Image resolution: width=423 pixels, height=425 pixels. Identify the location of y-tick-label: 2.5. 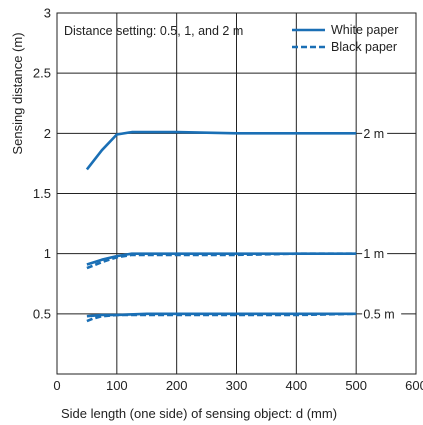
(42, 73).